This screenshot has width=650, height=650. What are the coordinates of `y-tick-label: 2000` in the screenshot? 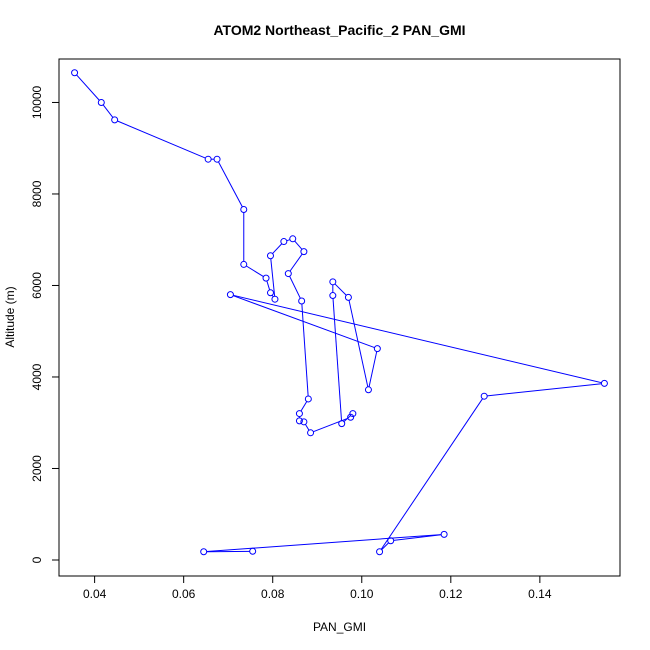 It's located at (37, 468).